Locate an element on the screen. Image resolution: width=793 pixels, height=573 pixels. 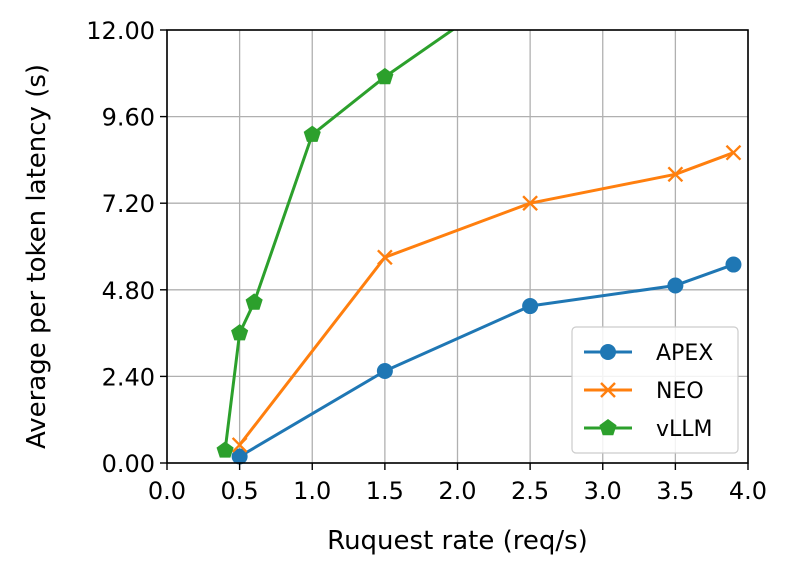
y-tick-label: 4.80 is located at coordinates (128, 291).